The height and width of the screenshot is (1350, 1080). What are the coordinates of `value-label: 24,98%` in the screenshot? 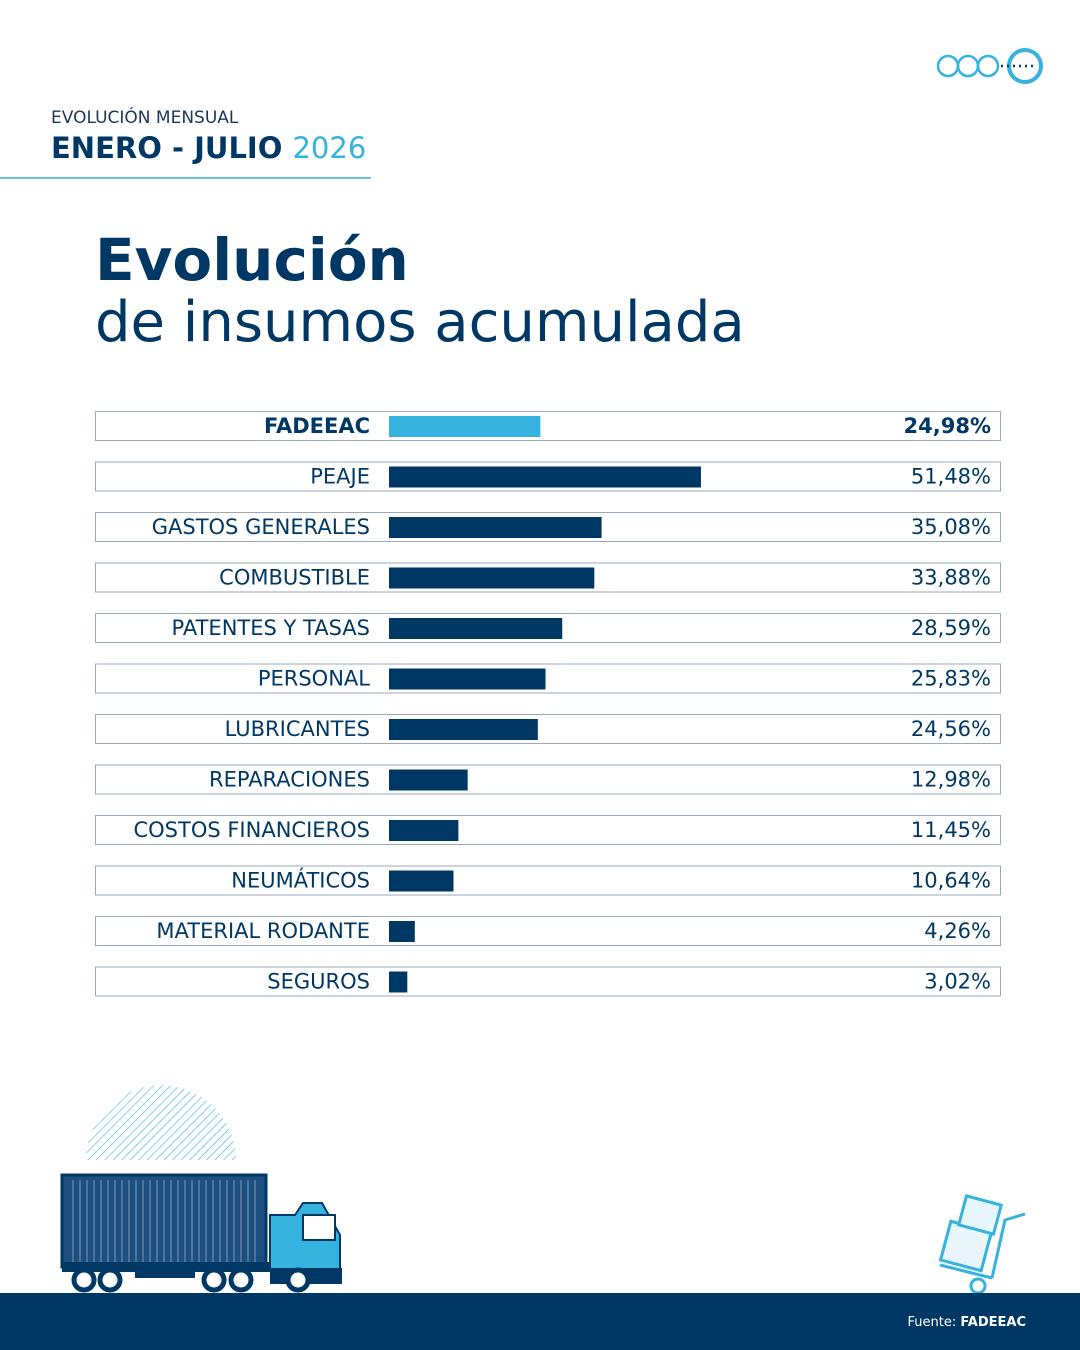 It's located at (947, 426).